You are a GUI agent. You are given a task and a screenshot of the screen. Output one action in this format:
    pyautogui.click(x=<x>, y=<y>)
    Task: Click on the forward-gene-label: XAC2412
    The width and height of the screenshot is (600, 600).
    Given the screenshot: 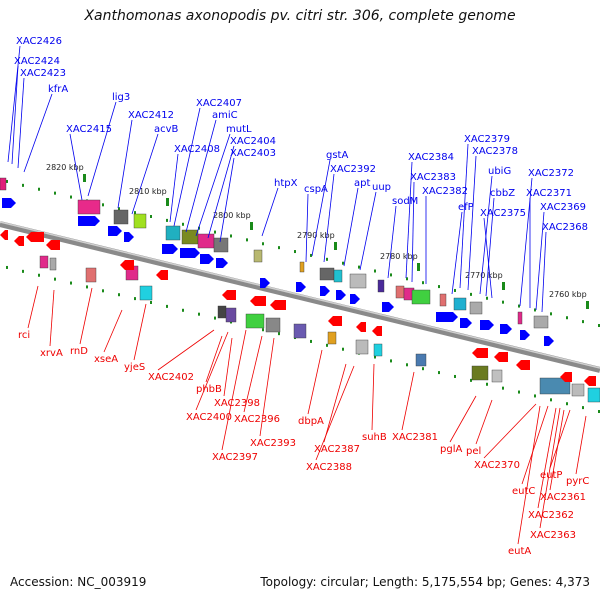 What is the action you would take?
    pyautogui.click(x=151, y=115)
    